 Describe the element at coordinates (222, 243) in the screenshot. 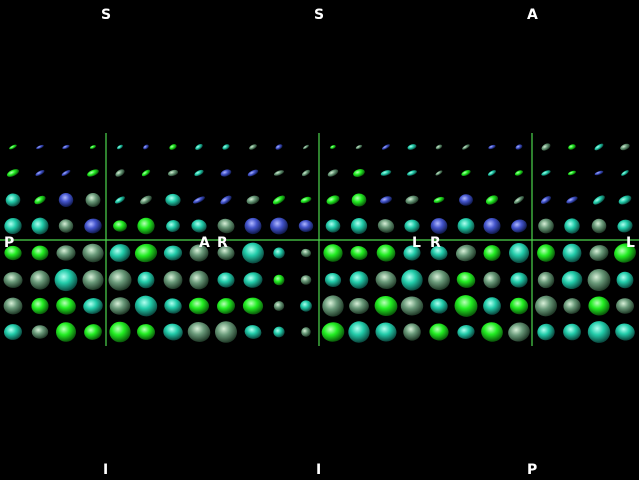

I see `orientation-label-left: R` at that location.